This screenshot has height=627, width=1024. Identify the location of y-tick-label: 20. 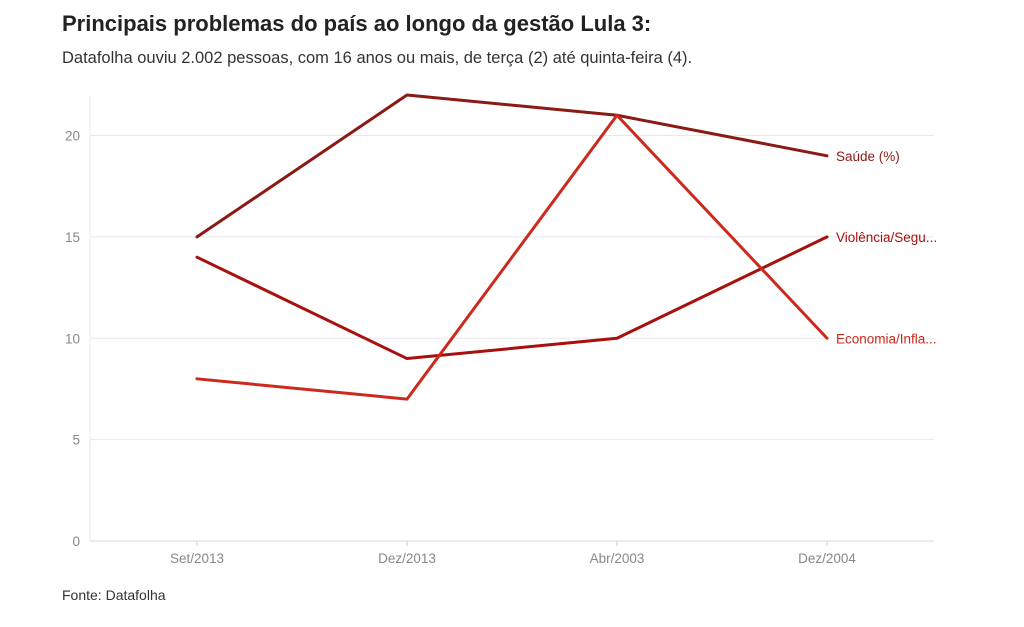
(72, 136).